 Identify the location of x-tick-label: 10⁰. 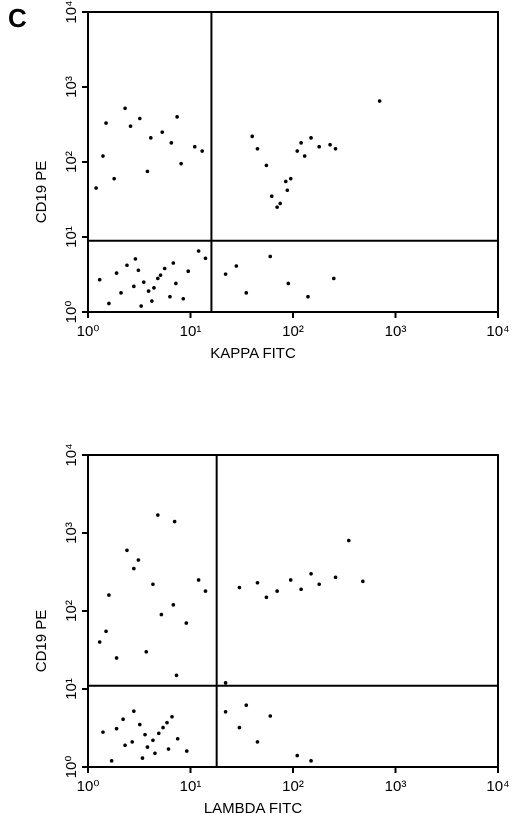
(88, 786).